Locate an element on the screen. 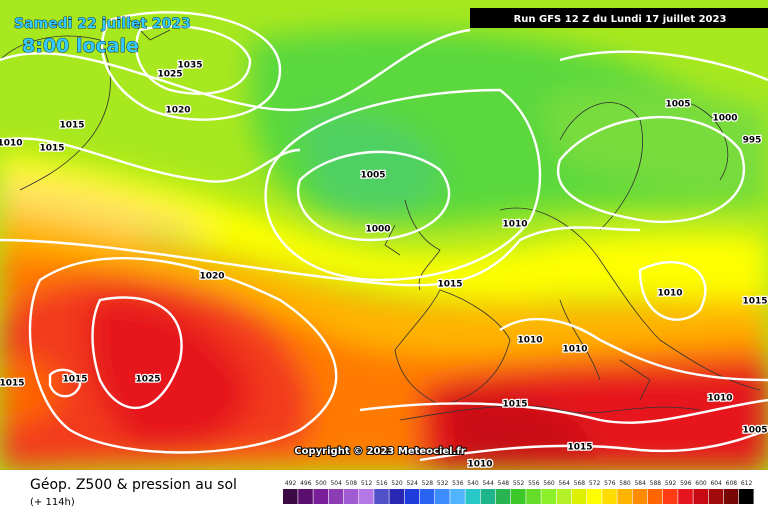 The image size is (768, 512). scale-label: 592 is located at coordinates (671, 483).